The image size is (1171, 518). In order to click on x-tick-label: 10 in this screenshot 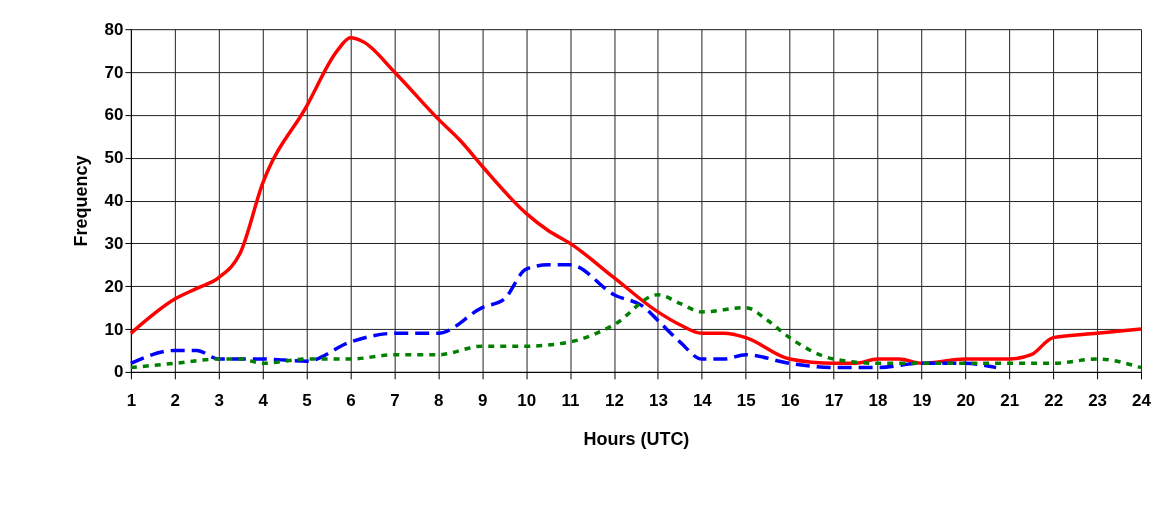, I will do `click(527, 401)`.